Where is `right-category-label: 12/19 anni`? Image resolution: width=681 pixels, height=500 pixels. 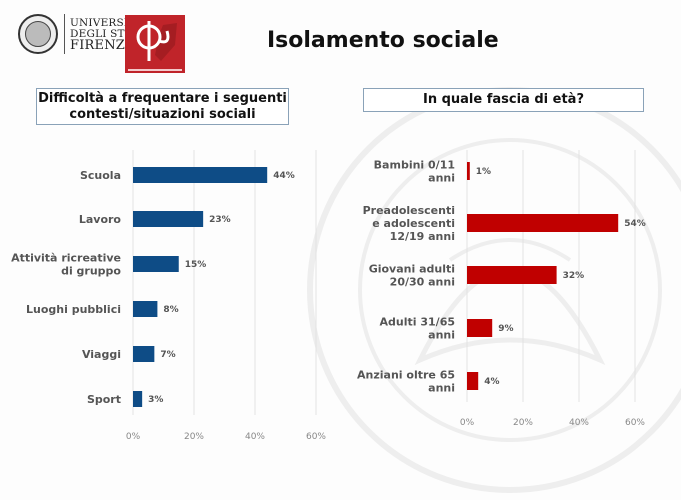
right-category-label: 12/19 anni is located at coordinates (422, 236).